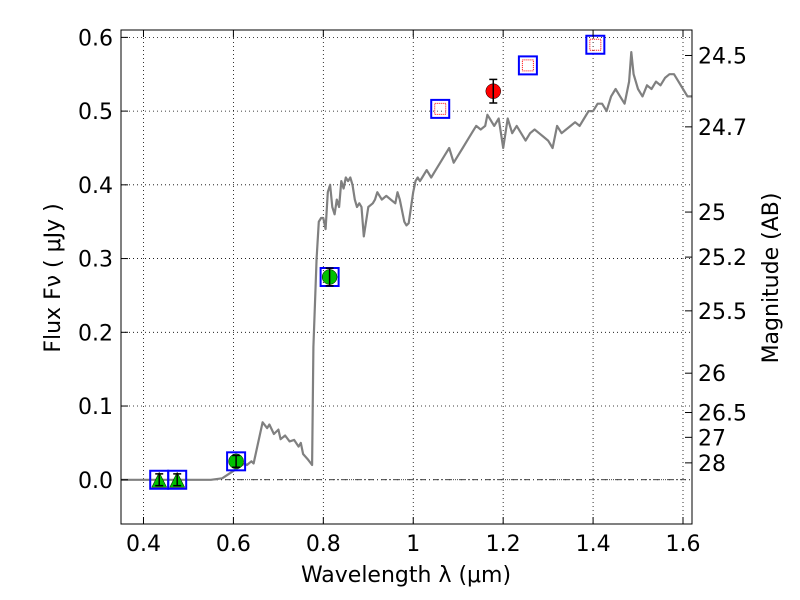 Image resolution: width=800 pixels, height=600 pixels. Describe the element at coordinates (712, 438) in the screenshot. I see `magnitude-tick-label: 27` at that location.